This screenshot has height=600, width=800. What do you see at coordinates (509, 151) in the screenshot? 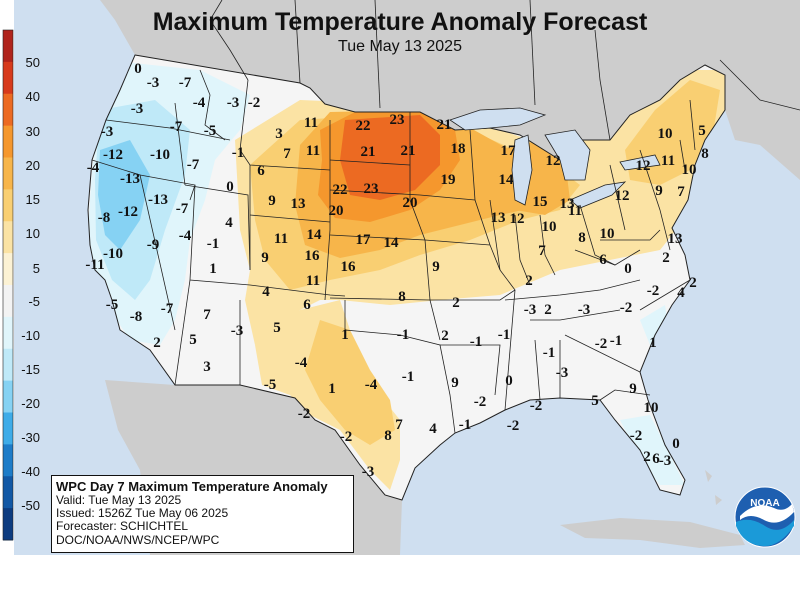
I see `anomaly-value-label: 17` at bounding box center [509, 151].